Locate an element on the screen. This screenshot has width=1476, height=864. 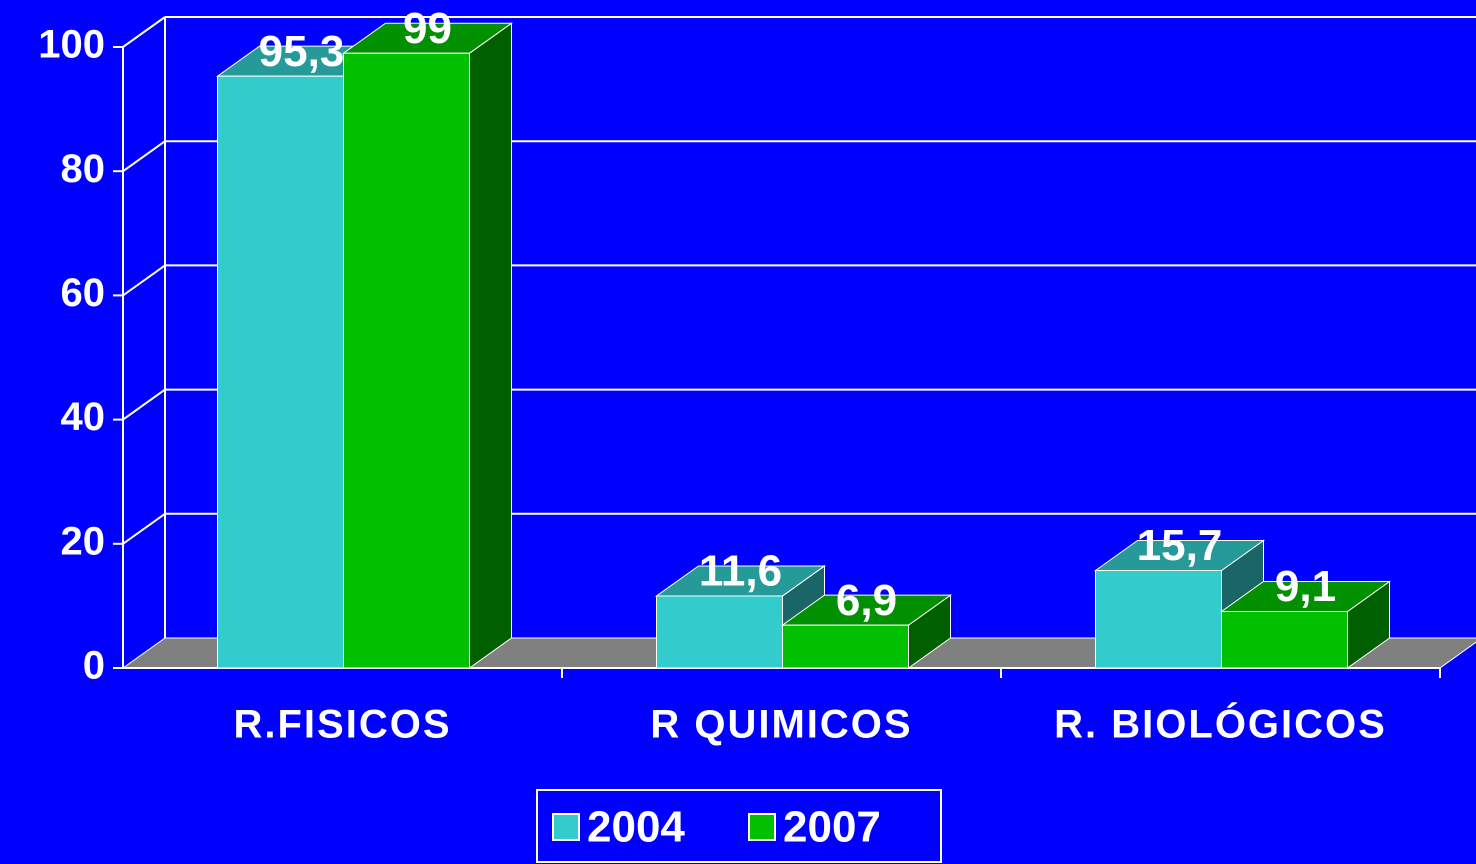
data-label: 95,3 is located at coordinates (302, 51).